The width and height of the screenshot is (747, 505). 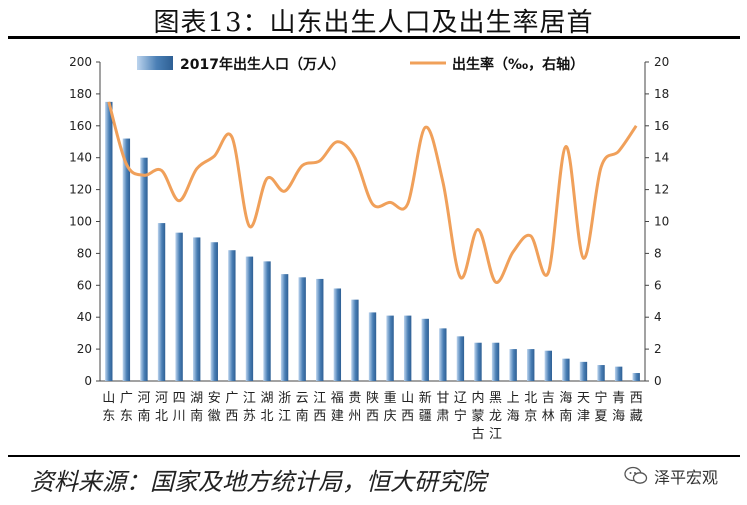 I want to click on x-tick-label: 湖北, so click(x=267, y=407).